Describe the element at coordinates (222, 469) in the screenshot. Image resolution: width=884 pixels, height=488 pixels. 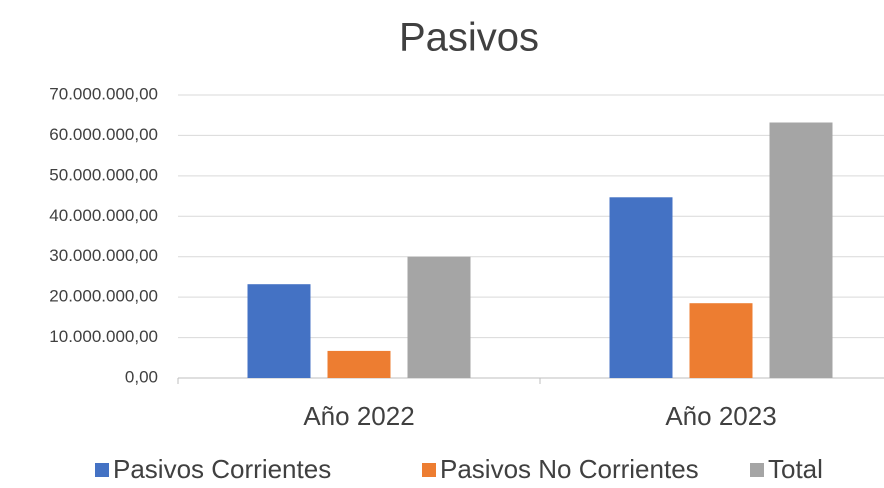
I see `legend-label: Pasivos Corrientes` at that location.